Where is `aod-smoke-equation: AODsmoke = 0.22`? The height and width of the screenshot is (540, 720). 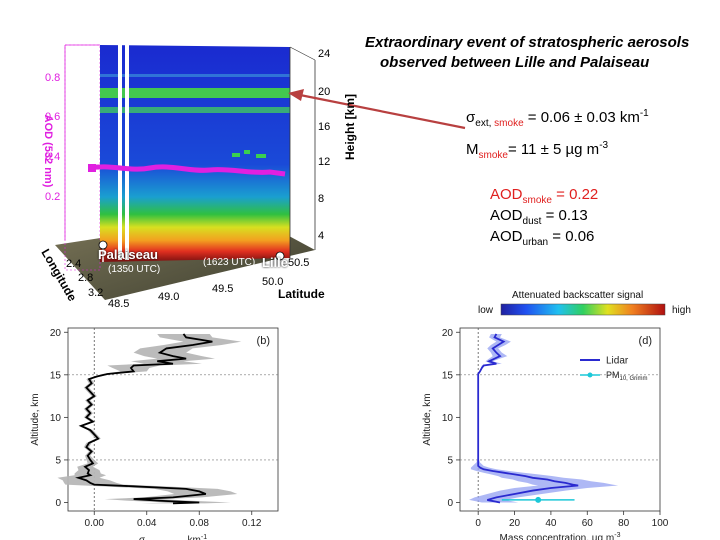
aod-smoke-equation: AODsmoke = 0.22 is located at coordinates (544, 196).